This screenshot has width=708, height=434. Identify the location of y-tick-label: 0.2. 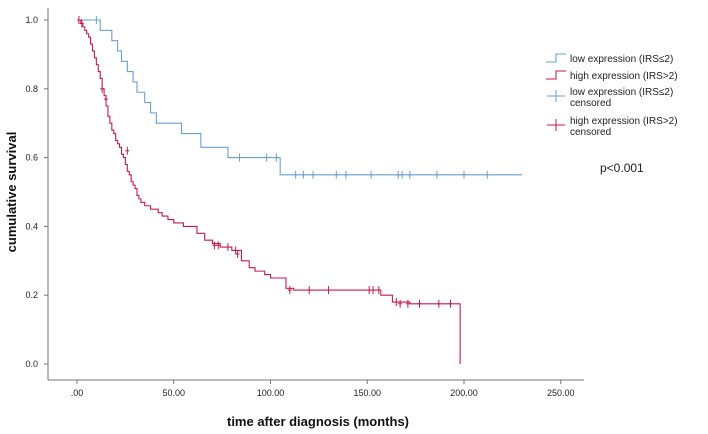
(31, 295).